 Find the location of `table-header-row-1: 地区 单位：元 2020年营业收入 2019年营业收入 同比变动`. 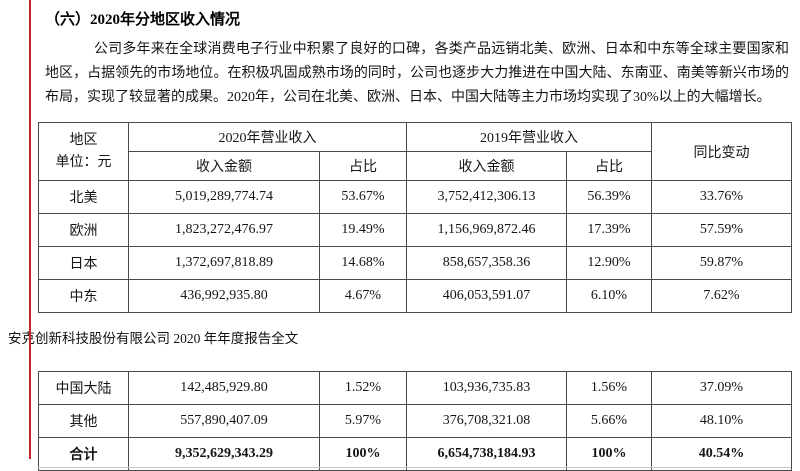

table-header-row-1: 地区 单位：元 2020年营业收入 2019年营业收入 同比变动 is located at coordinates (415, 151).